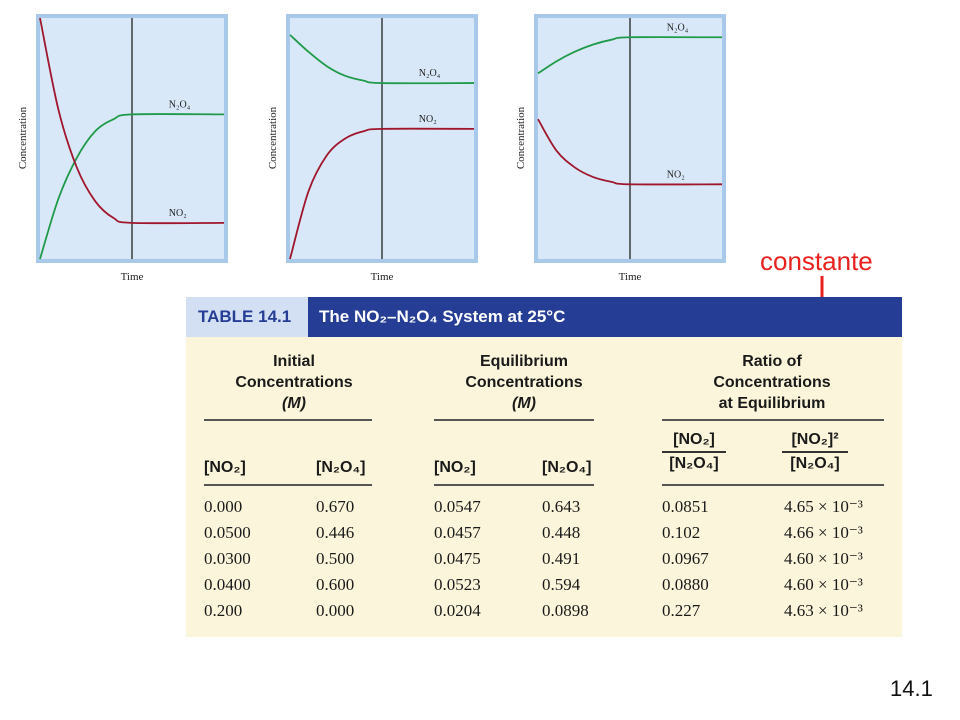 Image resolution: width=960 pixels, height=720 pixels. What do you see at coordinates (561, 506) in the screenshot?
I see `table-cell: 0.643` at bounding box center [561, 506].